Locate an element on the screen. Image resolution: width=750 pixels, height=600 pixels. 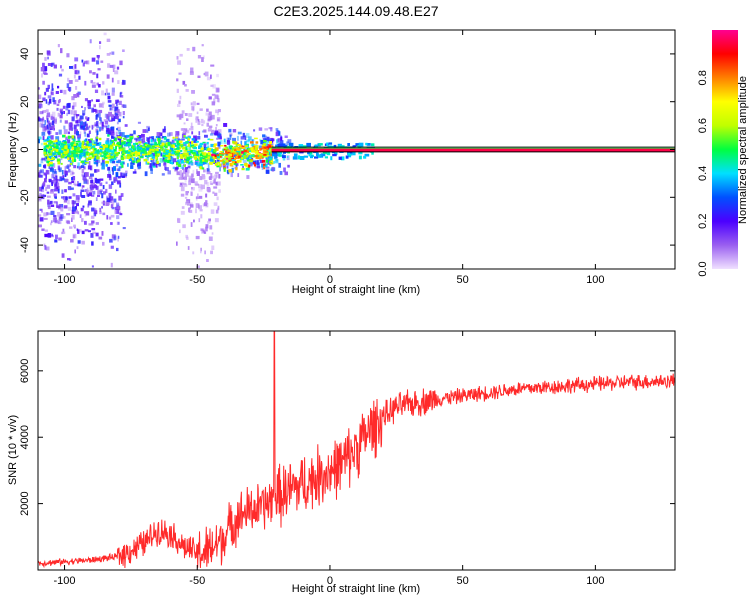
snr-x-axis-label: Height of straight line (km) is located at coordinates (356, 589).